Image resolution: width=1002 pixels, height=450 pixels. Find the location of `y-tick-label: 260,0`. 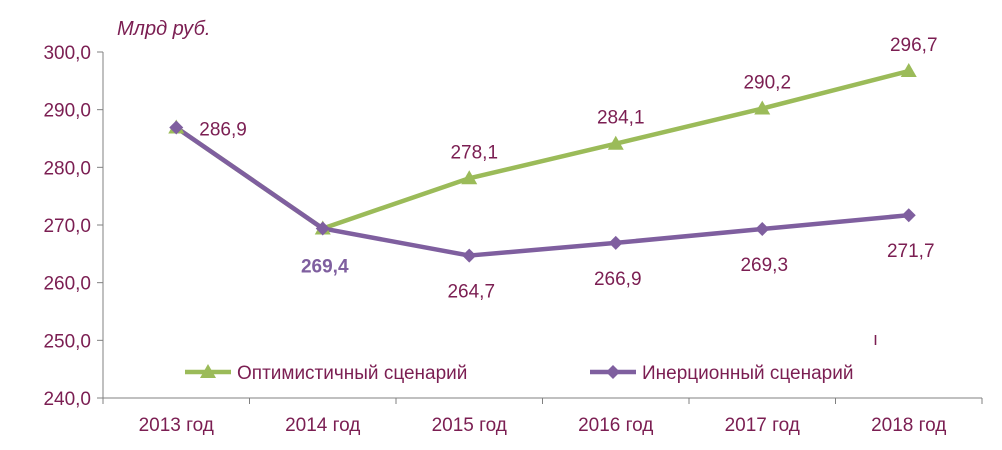

y-tick-label: 260,0 is located at coordinates (67, 284).